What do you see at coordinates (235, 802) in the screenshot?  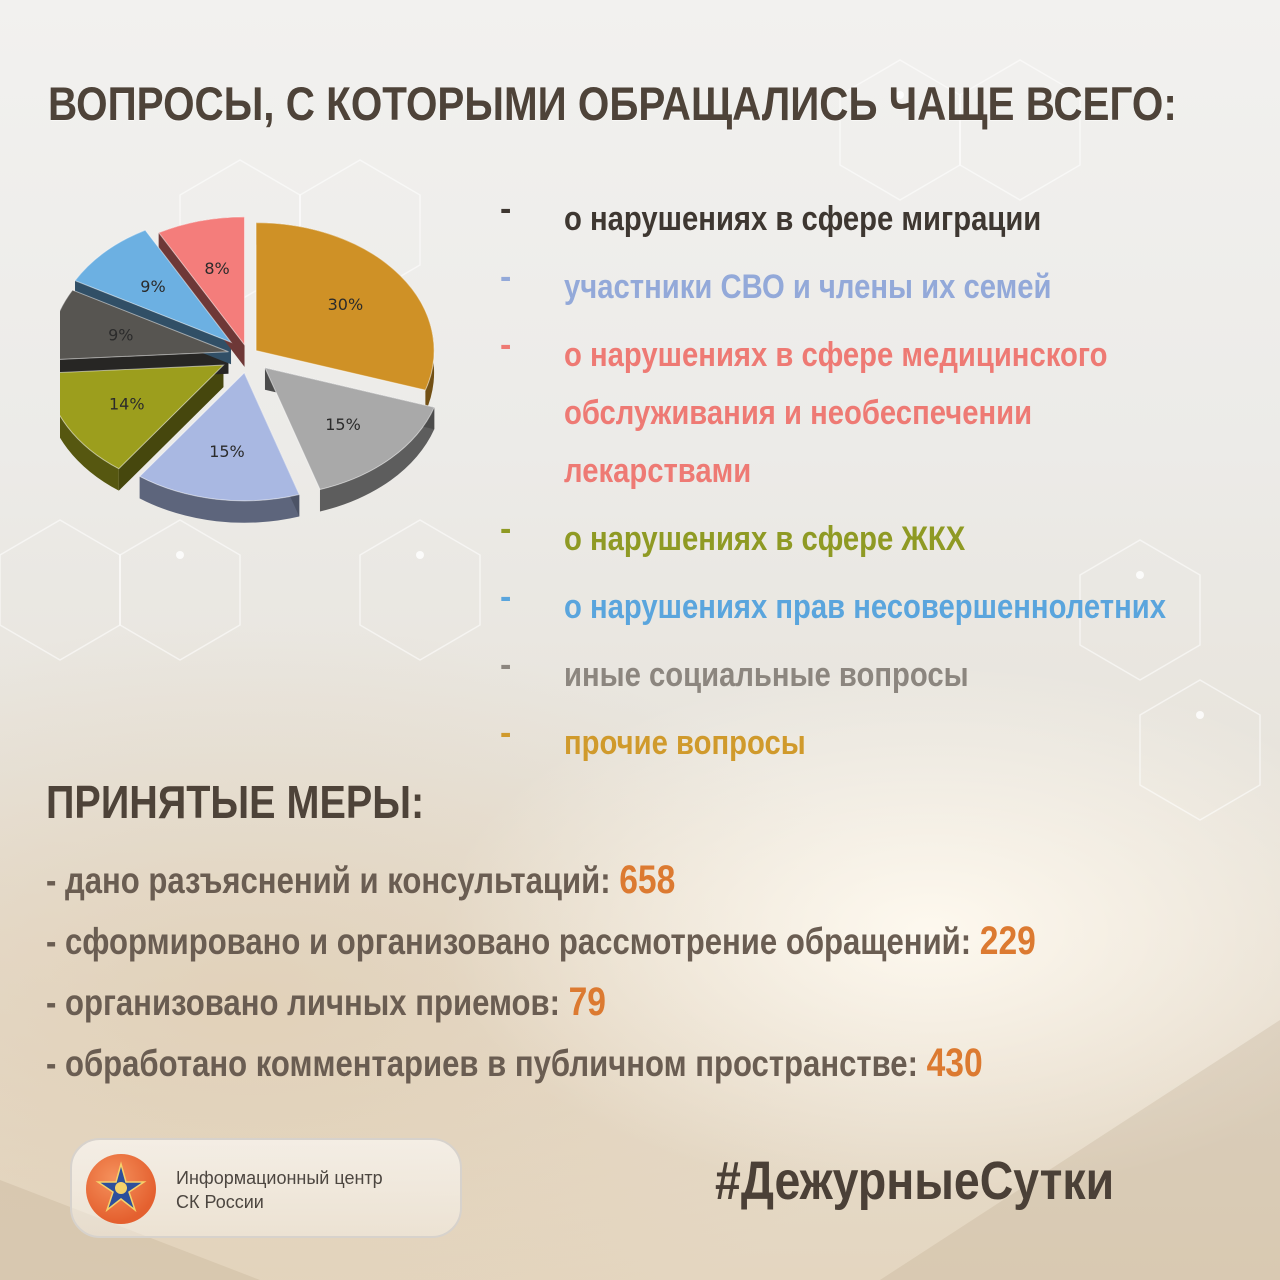 I see `measures-title: ПРИНЯТЫЕ МЕРЫ:` at bounding box center [235, 802].